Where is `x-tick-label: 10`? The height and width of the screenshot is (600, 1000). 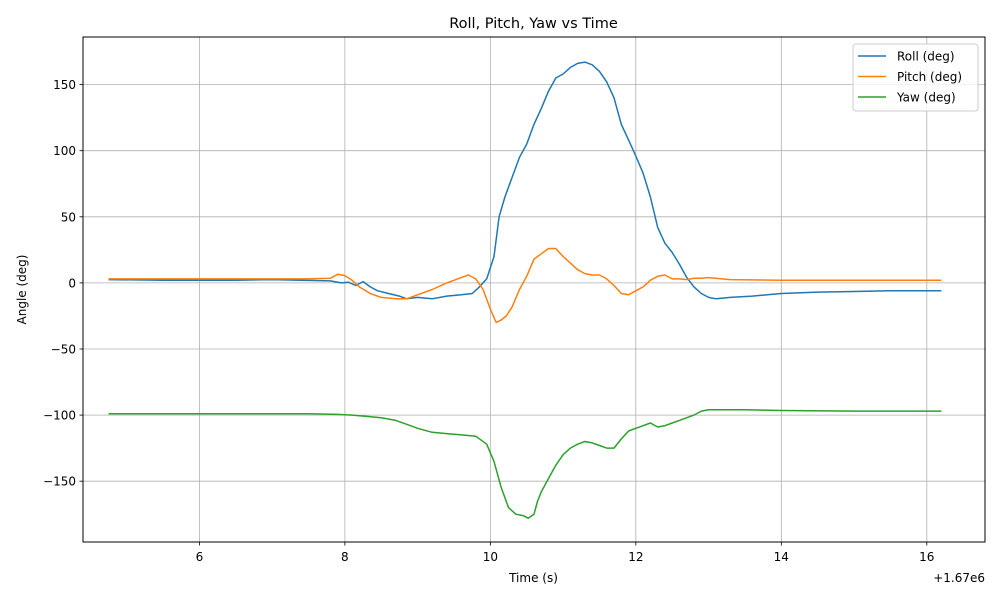
x-tick-label: 10 is located at coordinates (490, 557).